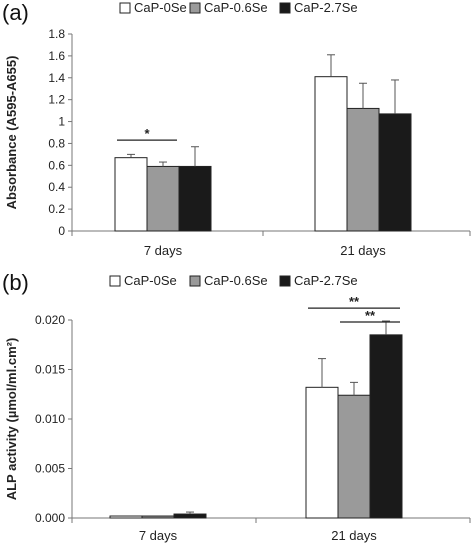 This screenshot has width=474, height=546. I want to click on y-axis-label: Absorbance (A595-A655), so click(11, 133).